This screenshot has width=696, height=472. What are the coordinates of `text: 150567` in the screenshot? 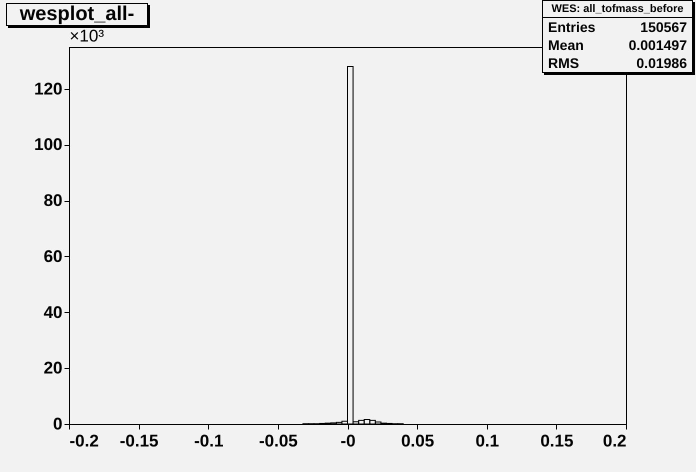 It's located at (663, 27).